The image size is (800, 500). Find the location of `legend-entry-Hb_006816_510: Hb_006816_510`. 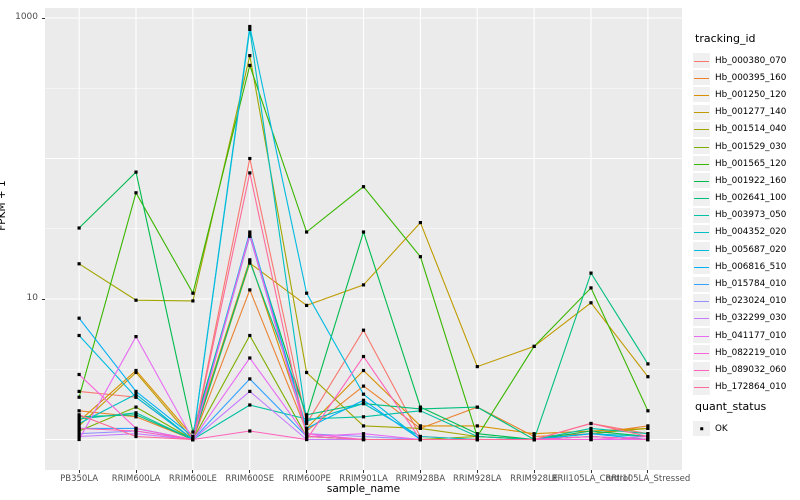

legend-entry-Hb_006816_510: Hb_006816_510 is located at coordinates (746, 266).